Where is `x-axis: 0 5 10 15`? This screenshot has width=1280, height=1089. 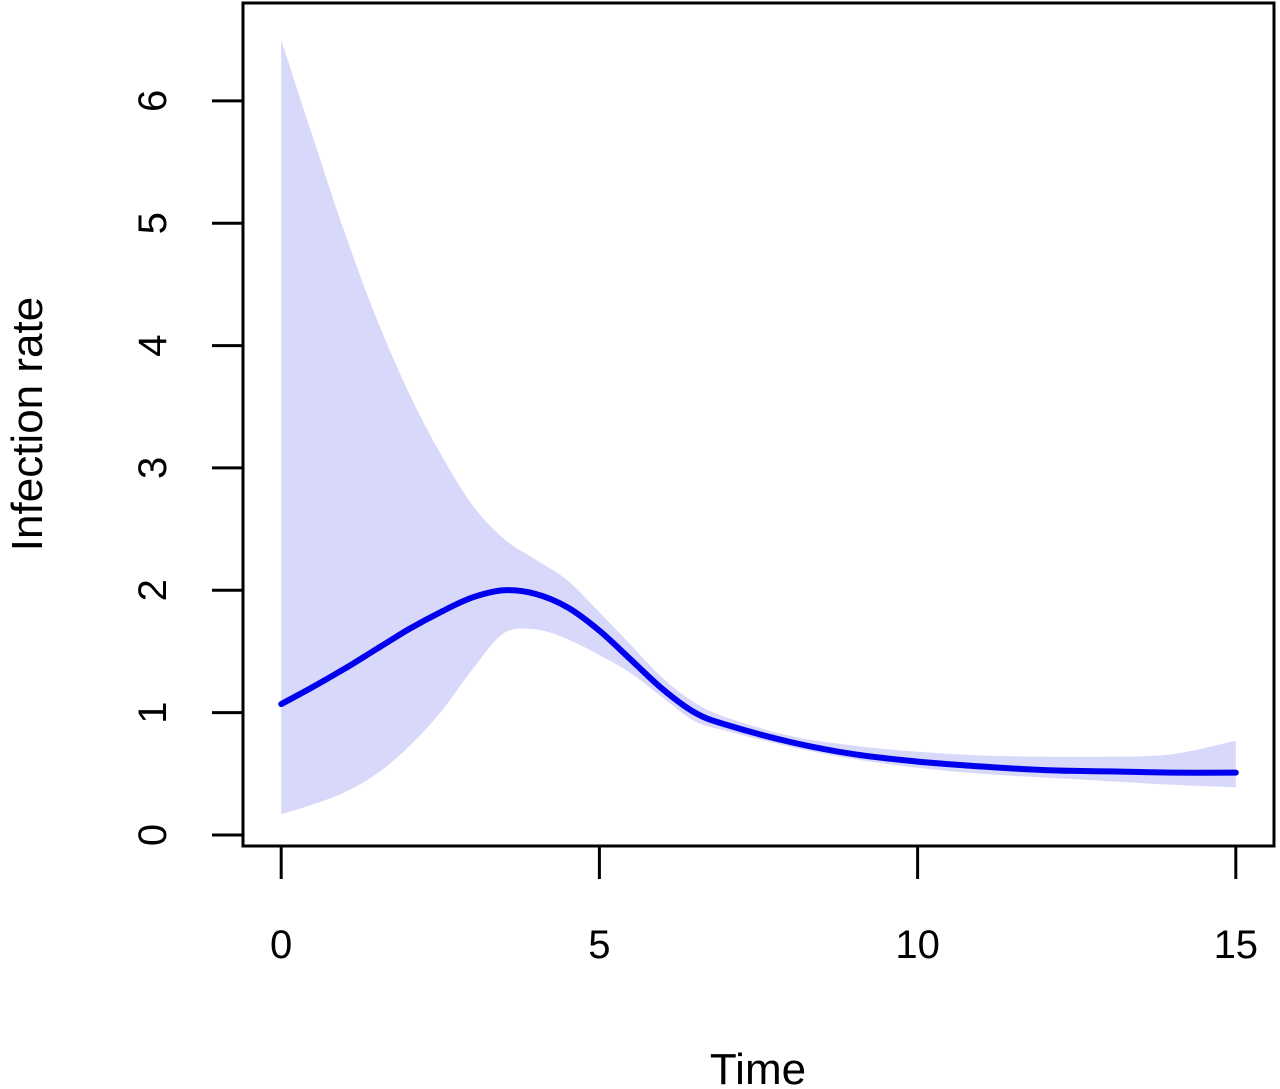 x-axis: 0 5 10 15 is located at coordinates (764, 905).